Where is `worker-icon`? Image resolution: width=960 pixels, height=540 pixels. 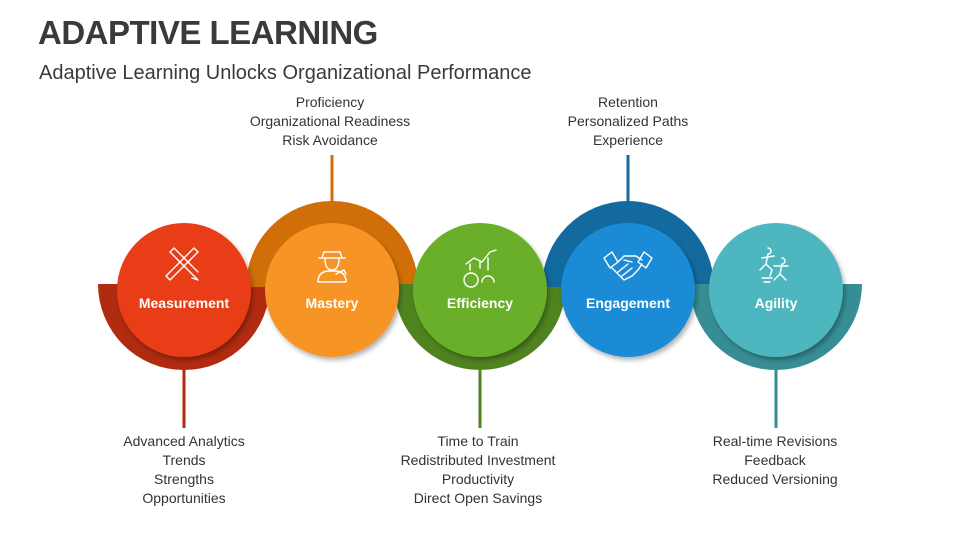
worker-icon is located at coordinates (332, 267).